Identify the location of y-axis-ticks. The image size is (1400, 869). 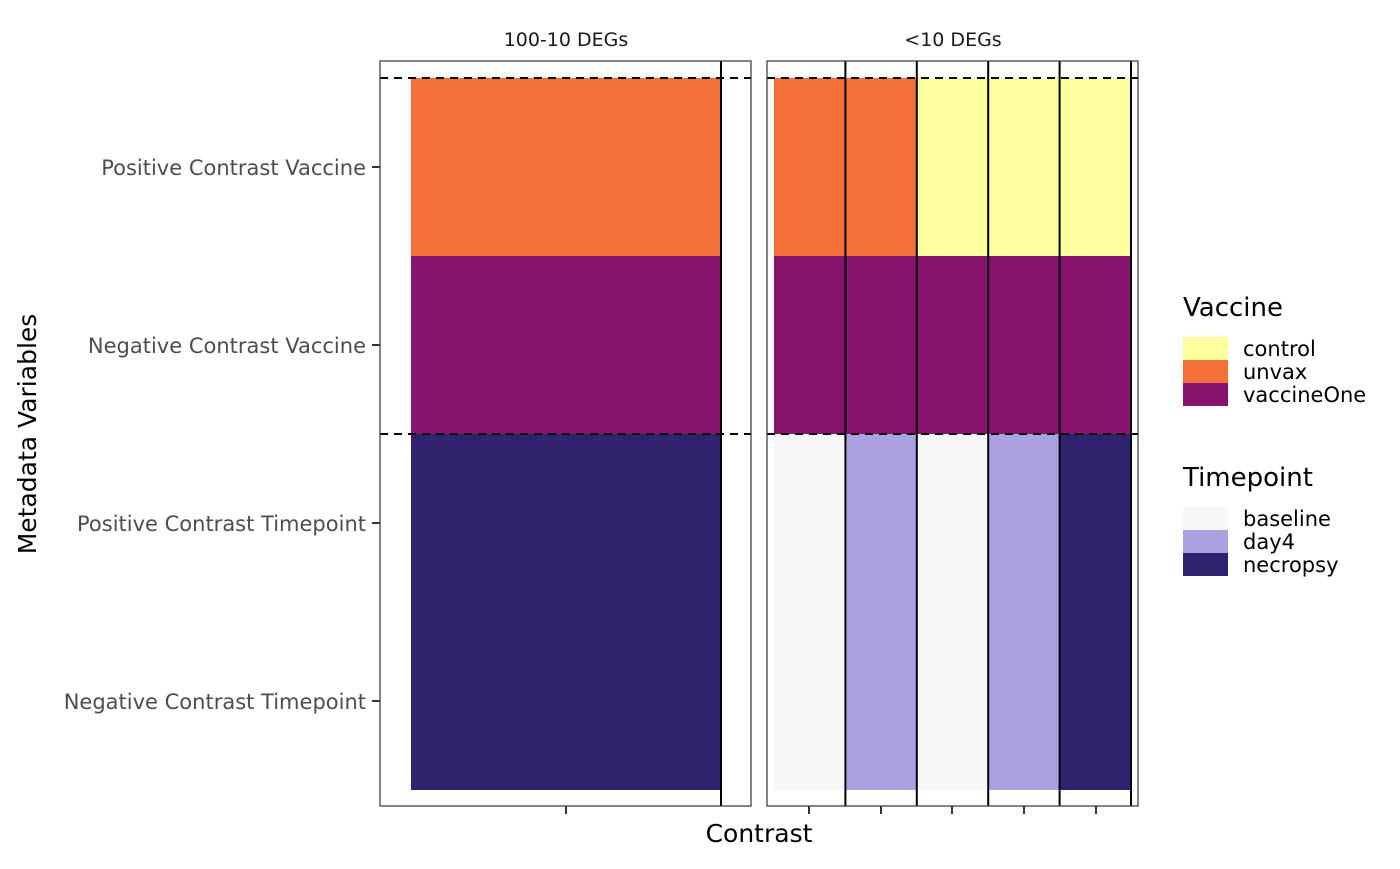
(376, 434).